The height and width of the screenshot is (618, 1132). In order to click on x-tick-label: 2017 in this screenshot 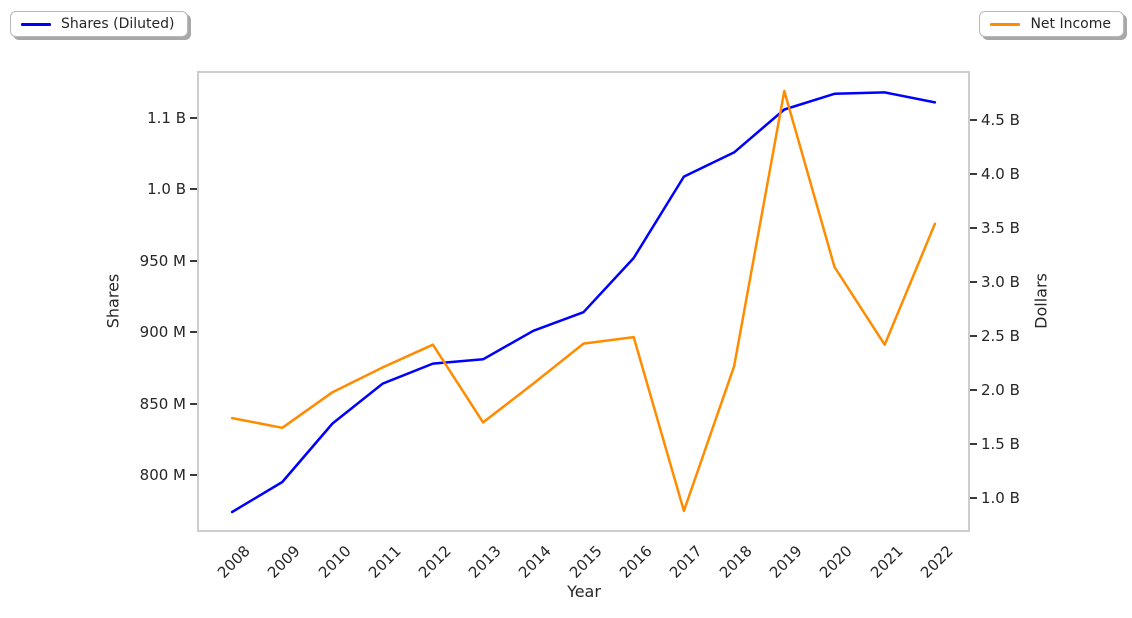, I will do `click(685, 562)`.